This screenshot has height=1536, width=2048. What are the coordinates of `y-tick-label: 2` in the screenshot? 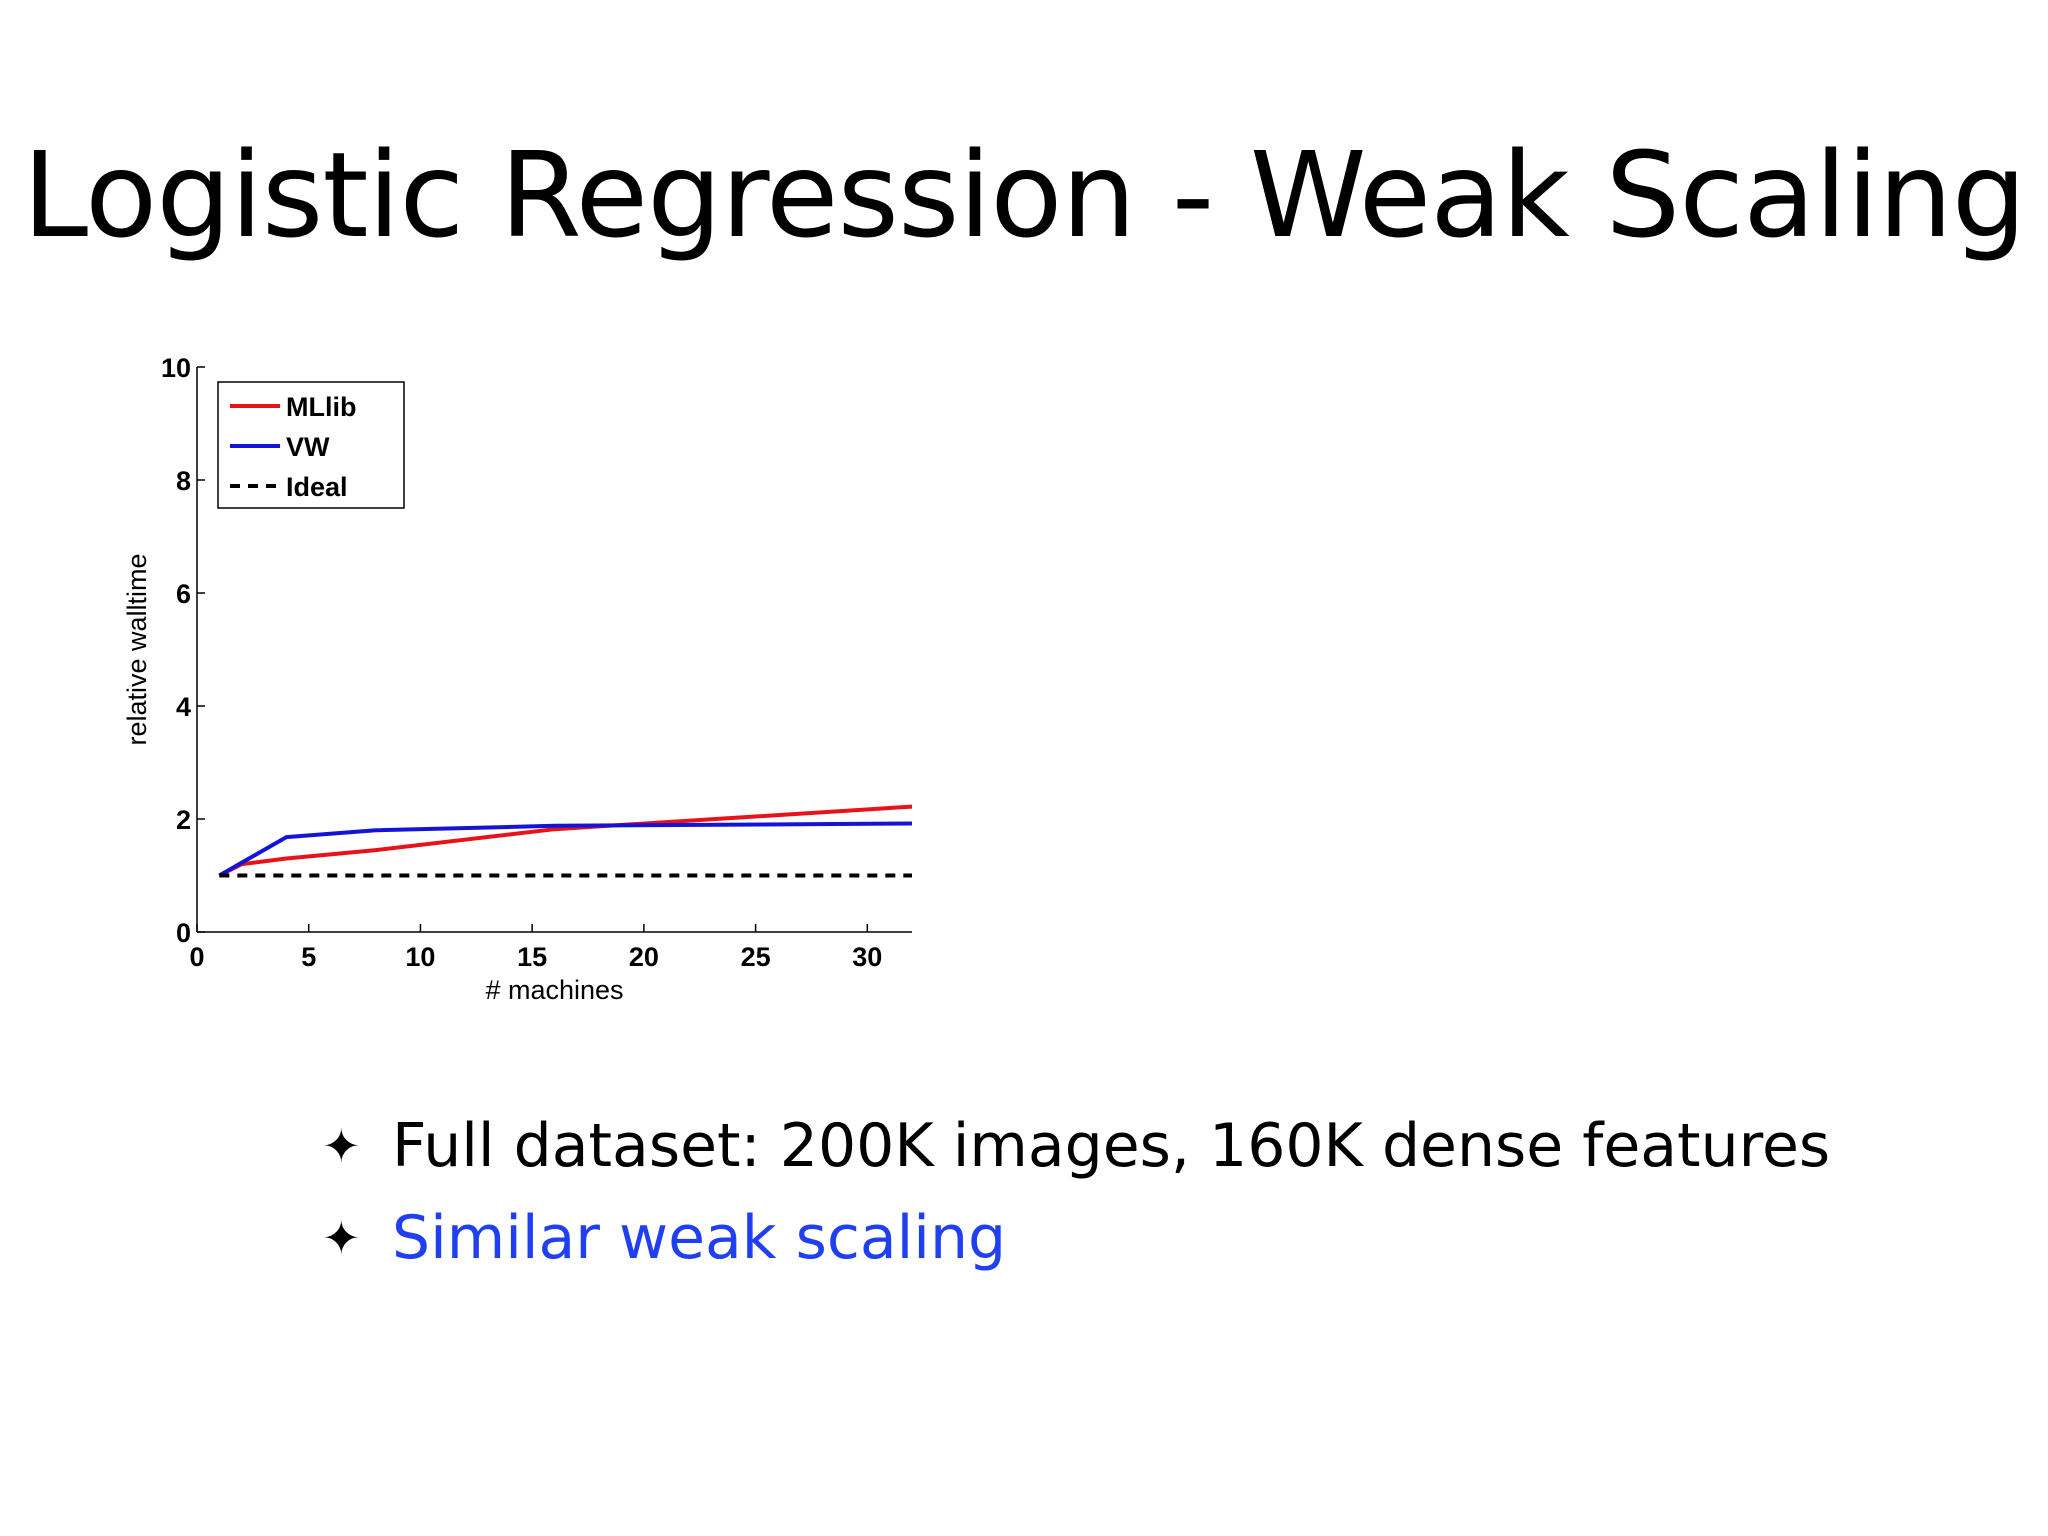 It's located at (183, 820).